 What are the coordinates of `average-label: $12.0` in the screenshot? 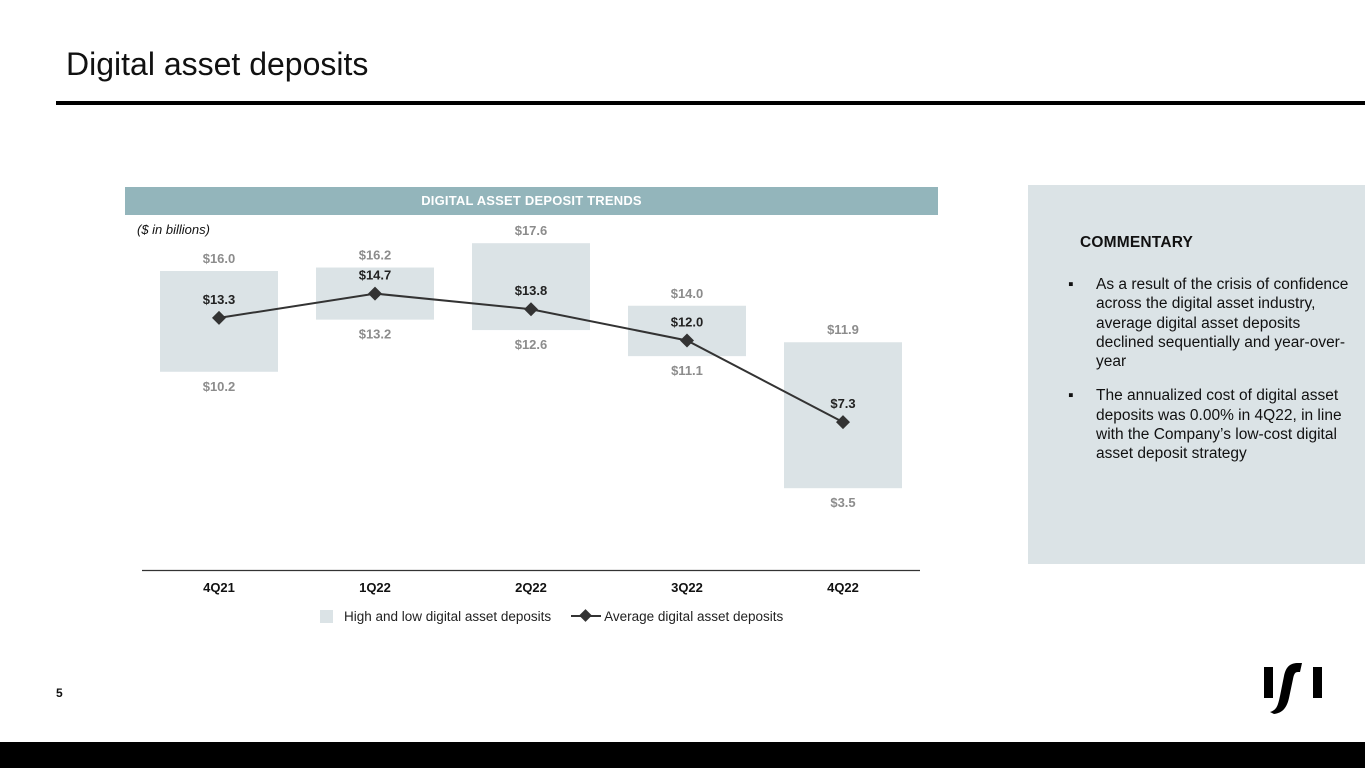 It's located at (687, 322).